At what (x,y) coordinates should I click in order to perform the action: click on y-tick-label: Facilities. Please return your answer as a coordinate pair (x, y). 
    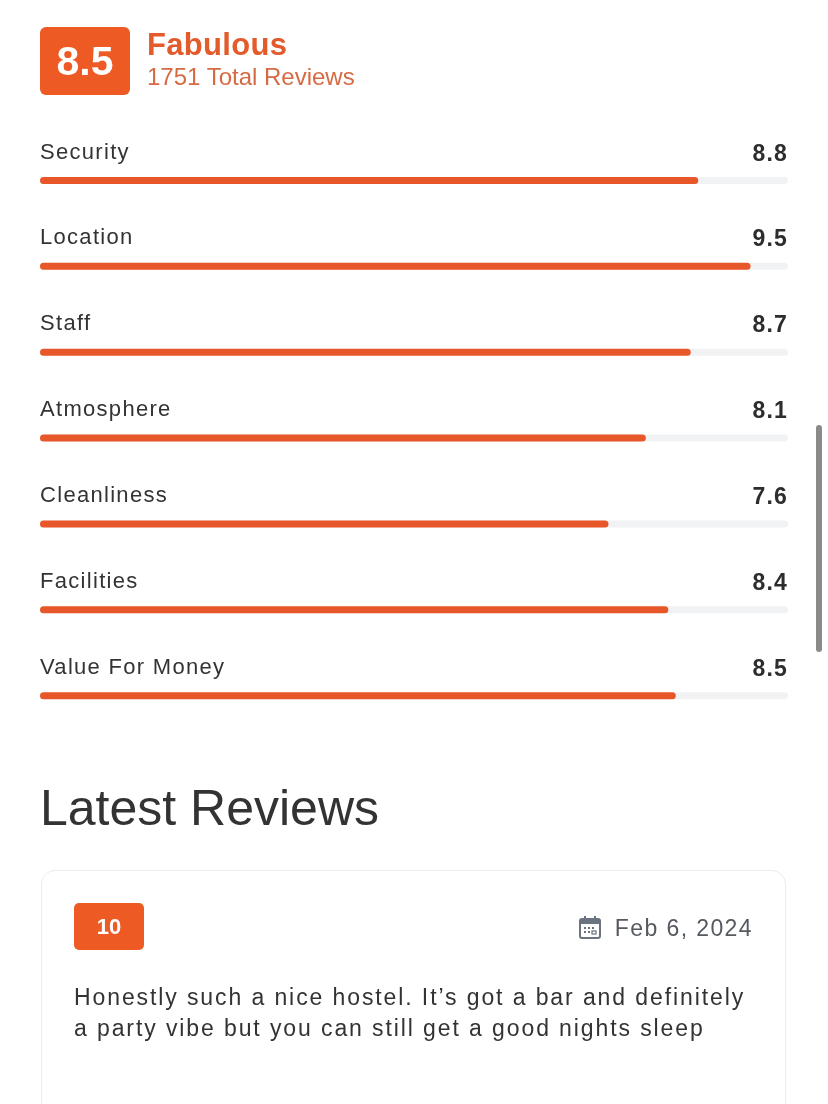
    Looking at the image, I should click on (89, 580).